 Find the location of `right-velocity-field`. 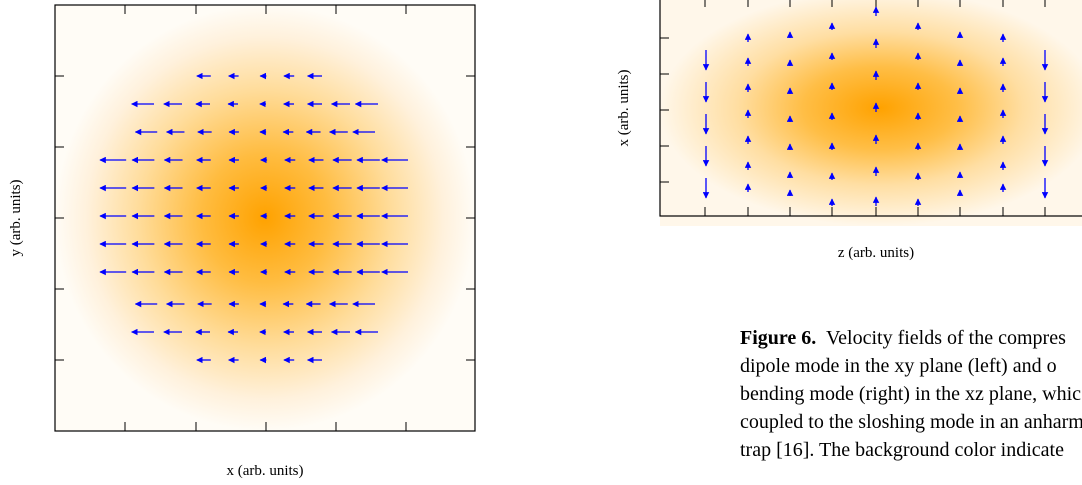

right-velocity-field is located at coordinates (875, 106).